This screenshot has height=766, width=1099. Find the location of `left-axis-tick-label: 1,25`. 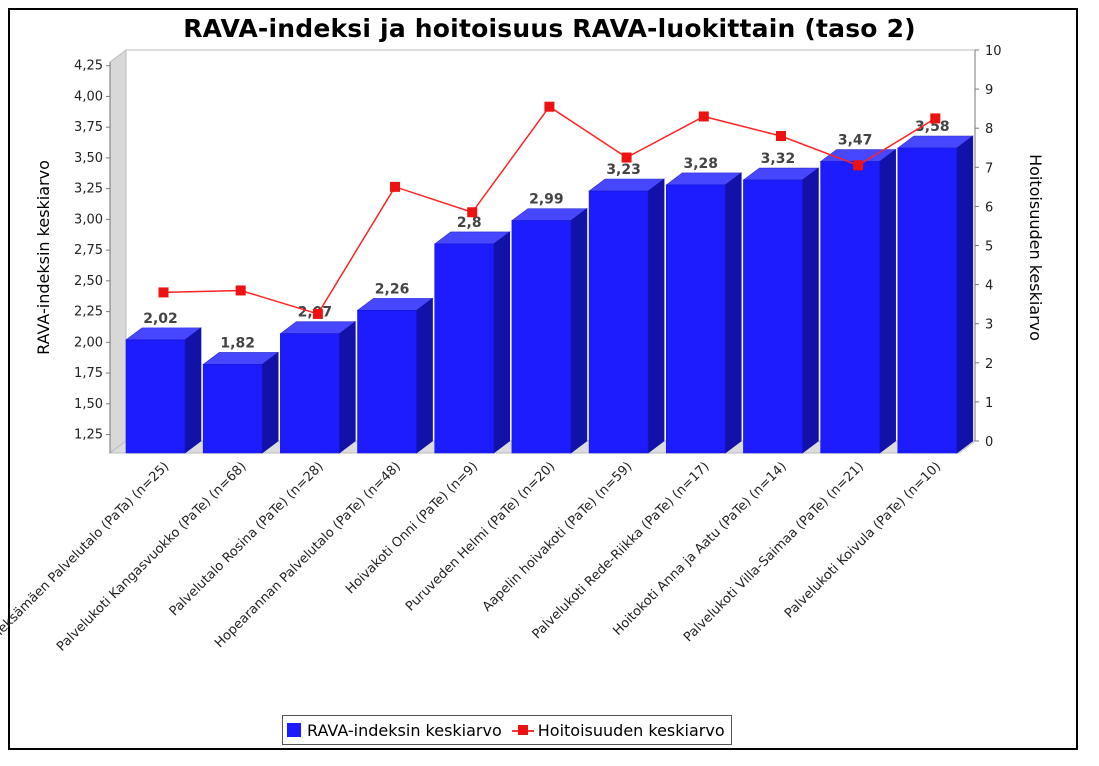

left-axis-tick-label: 1,25 is located at coordinates (88, 435).